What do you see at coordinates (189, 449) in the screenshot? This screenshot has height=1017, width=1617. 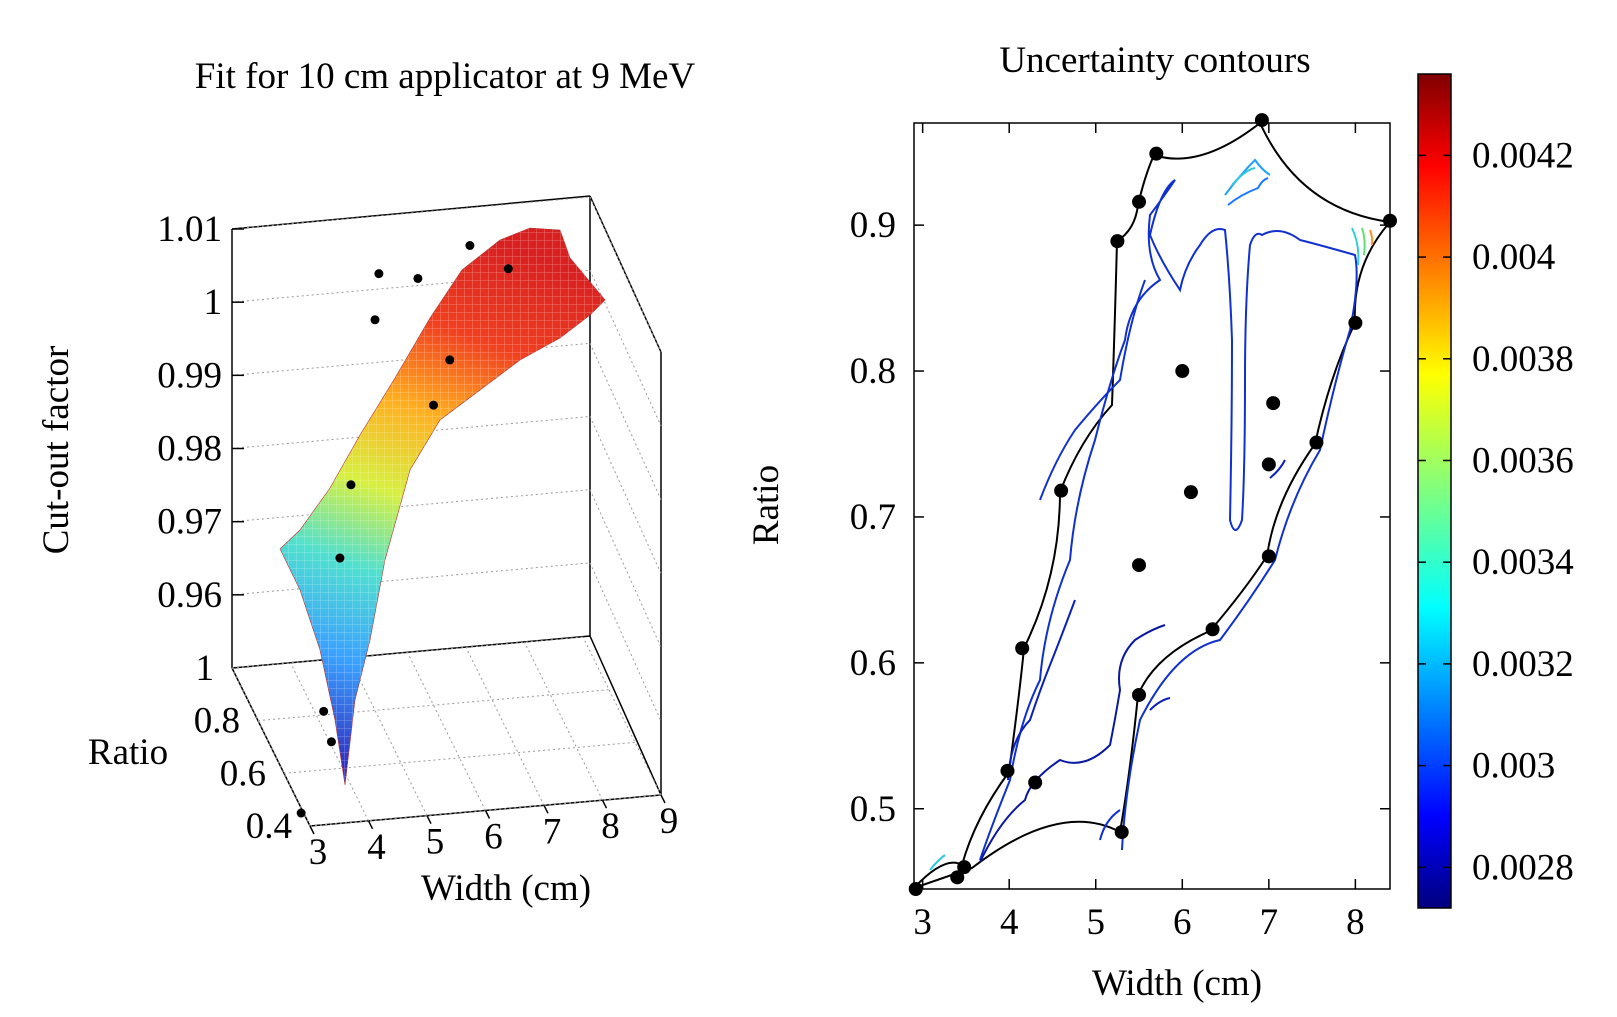 I see `z-tick-label: 0.98` at bounding box center [189, 449].